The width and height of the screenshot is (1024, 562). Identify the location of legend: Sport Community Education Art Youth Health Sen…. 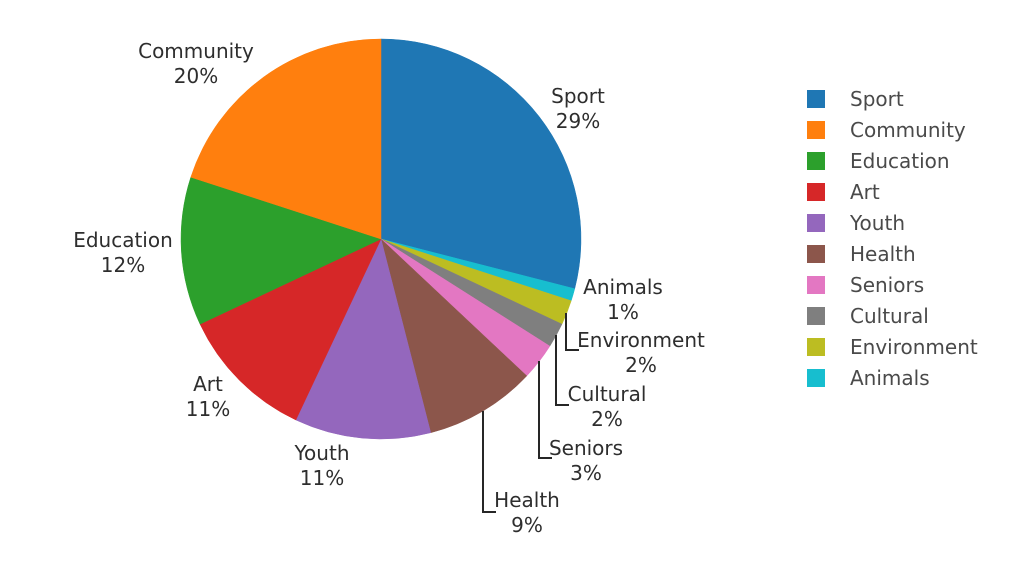
(892, 243).